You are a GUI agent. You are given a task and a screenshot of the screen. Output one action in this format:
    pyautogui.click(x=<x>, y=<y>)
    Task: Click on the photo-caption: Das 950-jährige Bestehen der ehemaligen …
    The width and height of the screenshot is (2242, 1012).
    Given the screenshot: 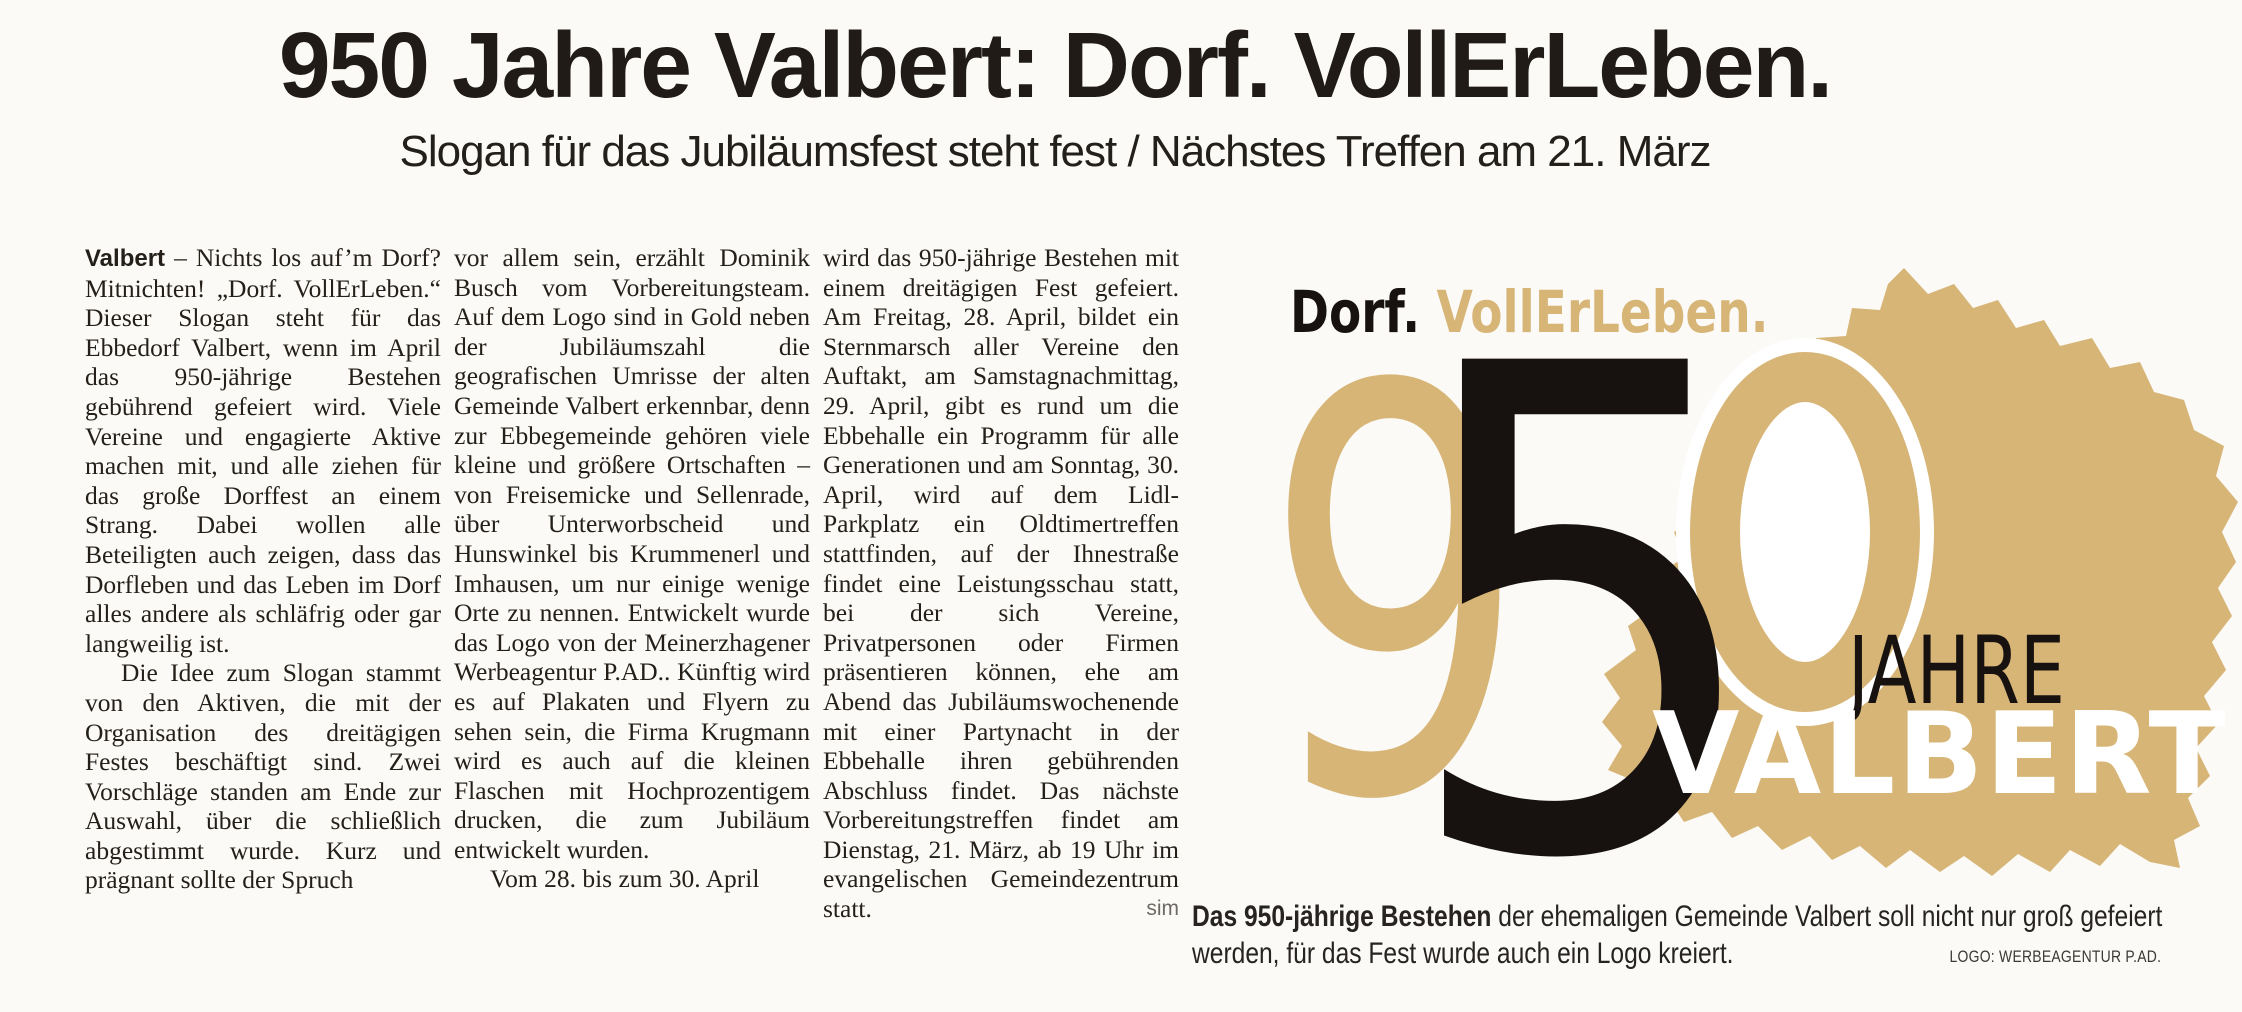 What is the action you would take?
    pyautogui.click(x=1680, y=935)
    